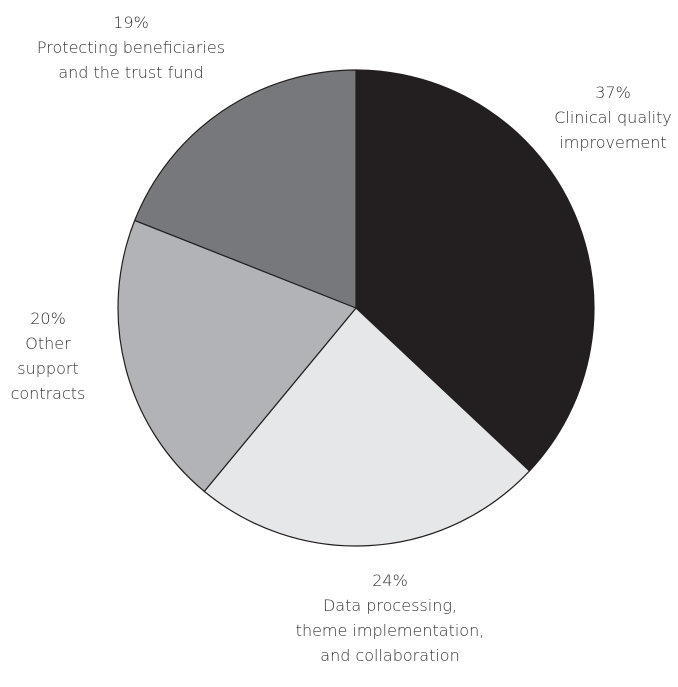 The width and height of the screenshot is (678, 687). Describe the element at coordinates (130, 72) in the screenshot. I see `slice-category-label-4-line-2: and the trust fund` at that location.